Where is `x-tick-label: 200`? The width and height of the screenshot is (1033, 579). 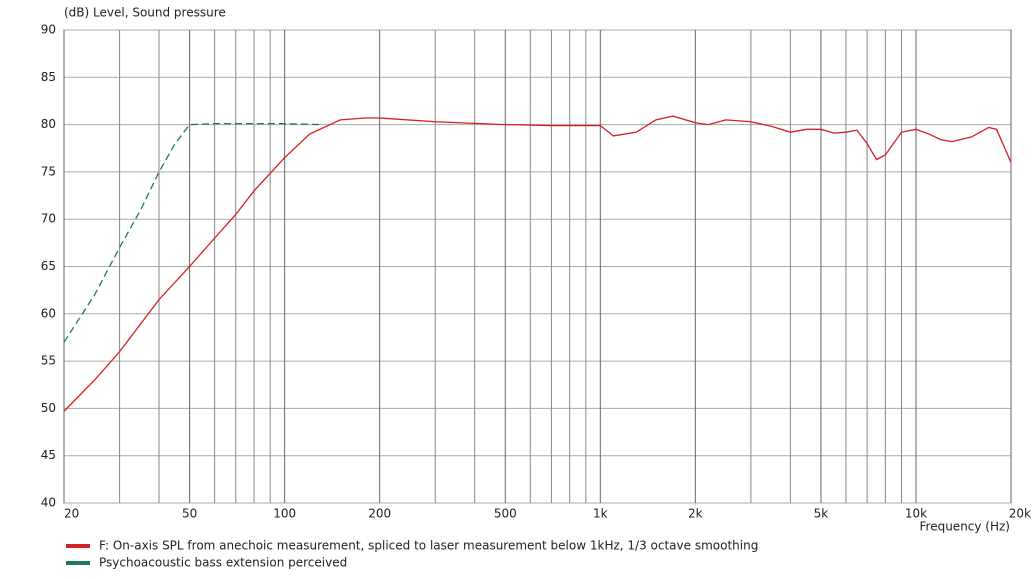
x-tick-label: 200 is located at coordinates (379, 514).